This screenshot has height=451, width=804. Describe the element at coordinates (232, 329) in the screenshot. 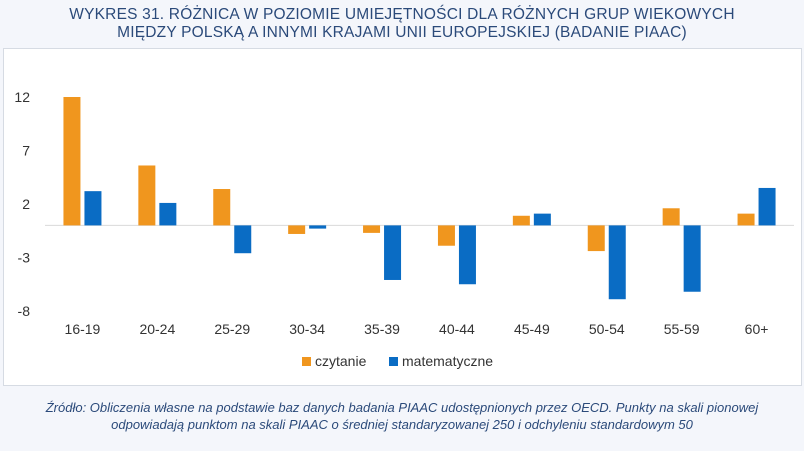

I see `x-tick-label: 25-29` at that location.